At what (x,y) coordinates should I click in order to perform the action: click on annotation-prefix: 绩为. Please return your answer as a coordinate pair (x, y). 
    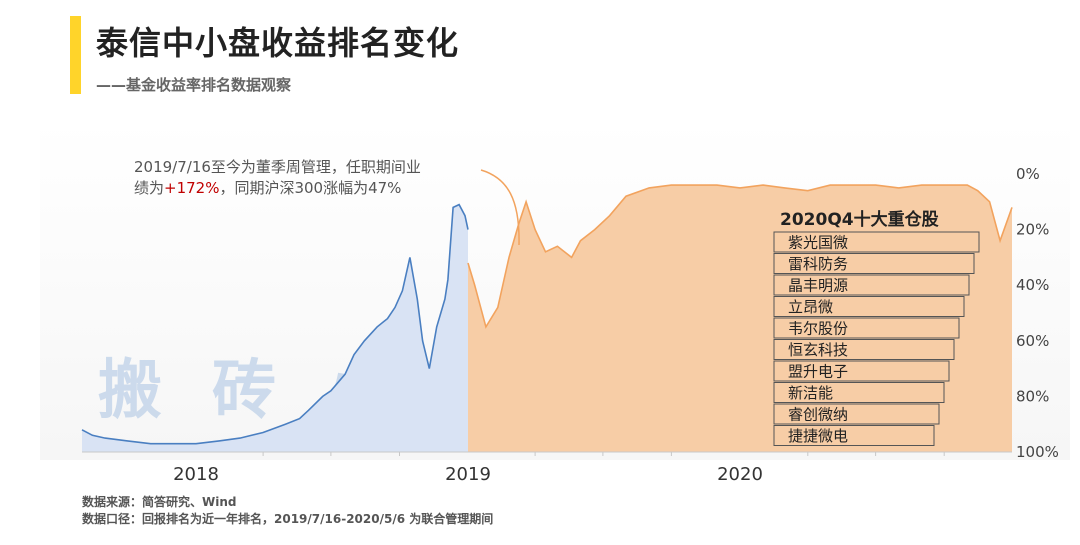
    Looking at the image, I should click on (149, 188).